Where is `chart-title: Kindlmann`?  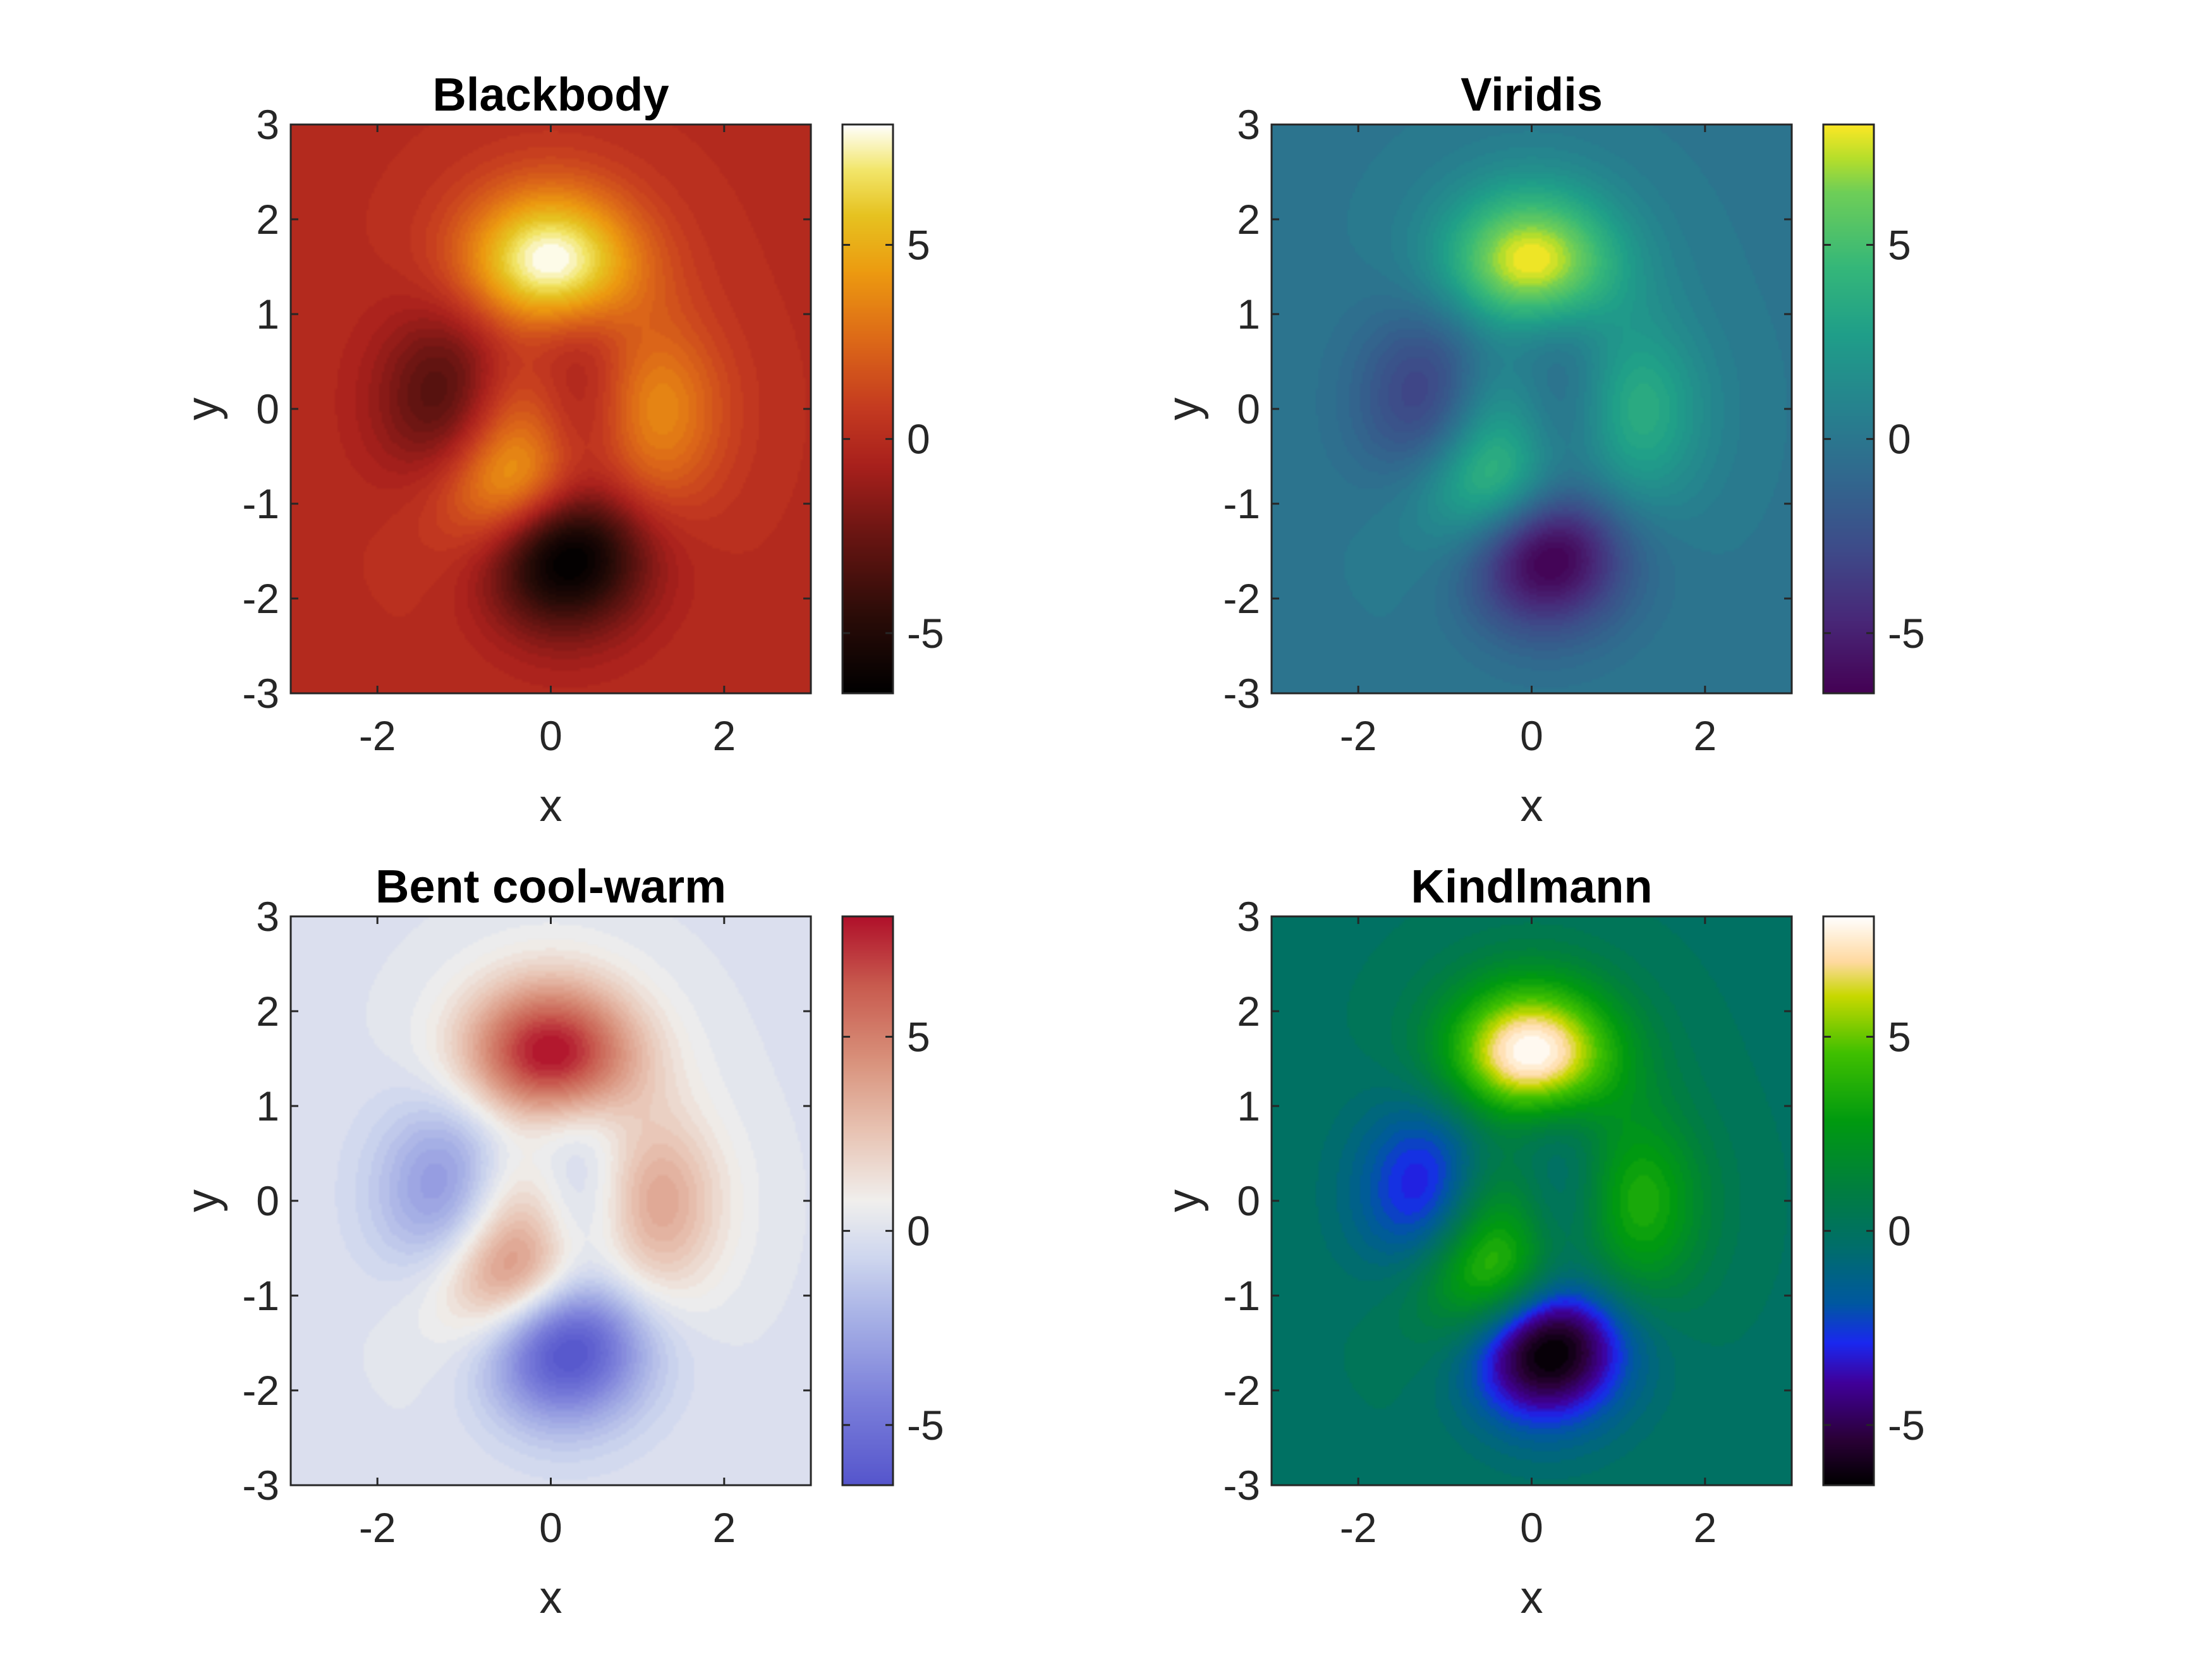 chart-title: Kindlmann is located at coordinates (1531, 886).